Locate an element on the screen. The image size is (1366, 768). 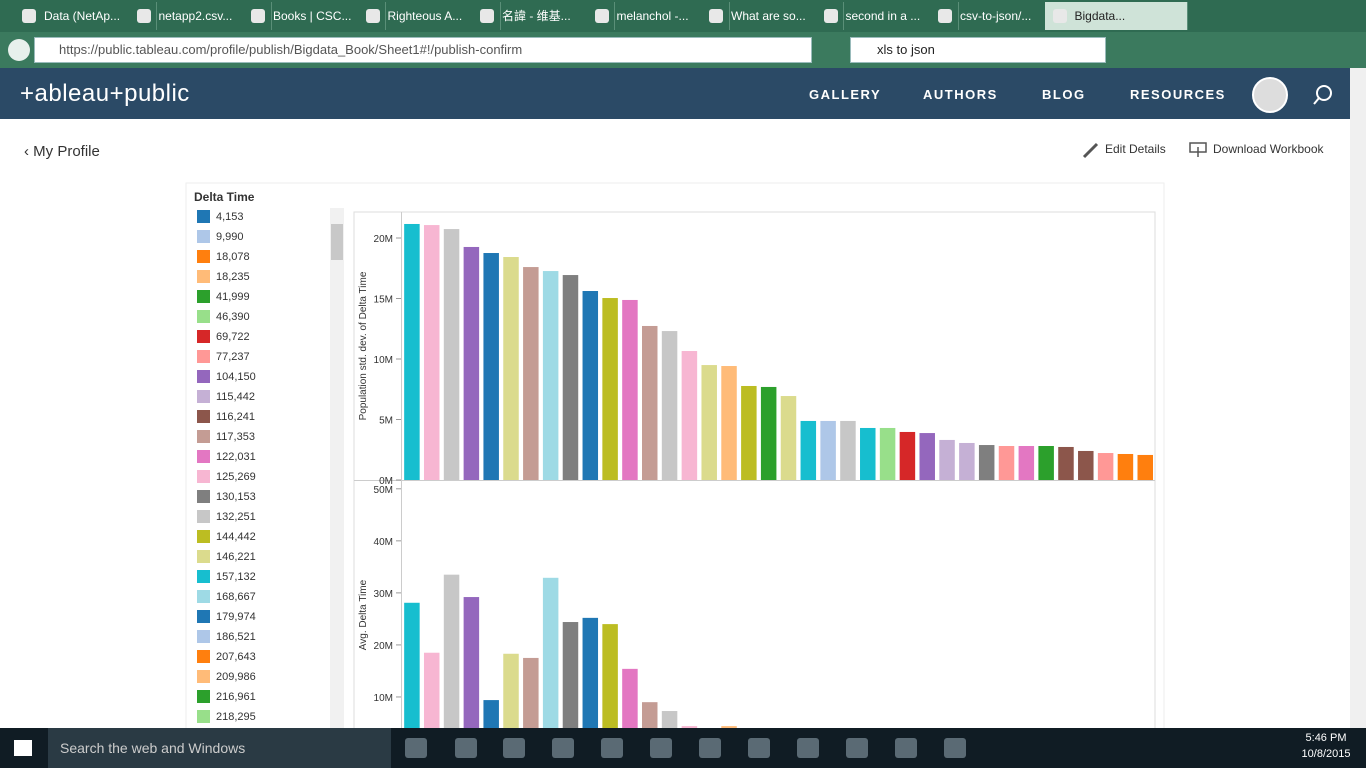
site-nav is located at coordinates (675, 93).